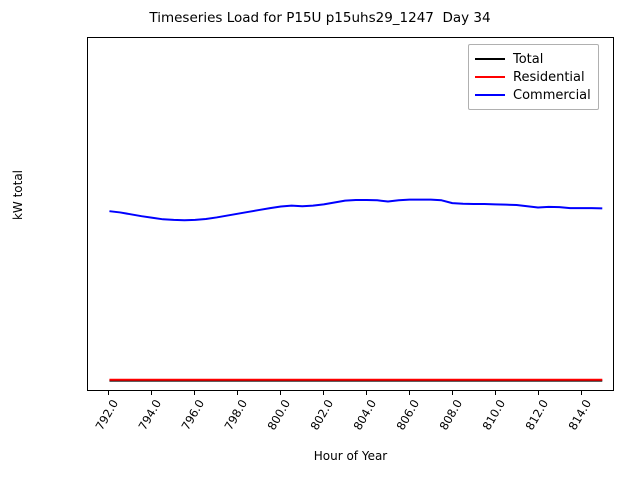 This screenshot has width=640, height=480. Describe the element at coordinates (549, 77) in the screenshot. I see `legend-label: Residential` at that location.